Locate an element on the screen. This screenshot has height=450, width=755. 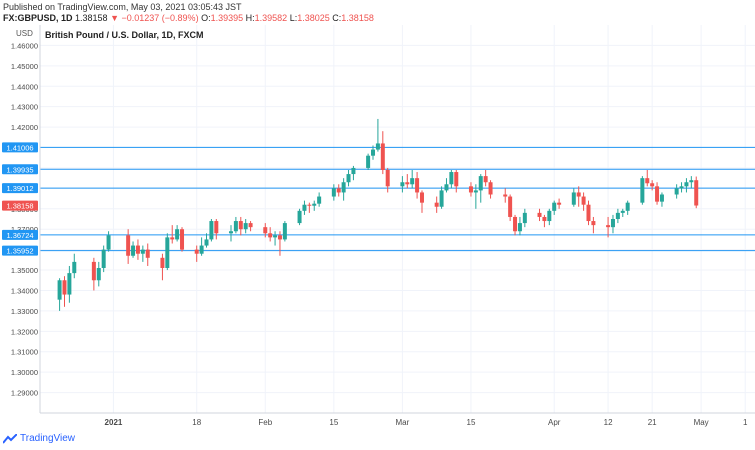
footer-brand: TradingView is located at coordinates (39, 438).